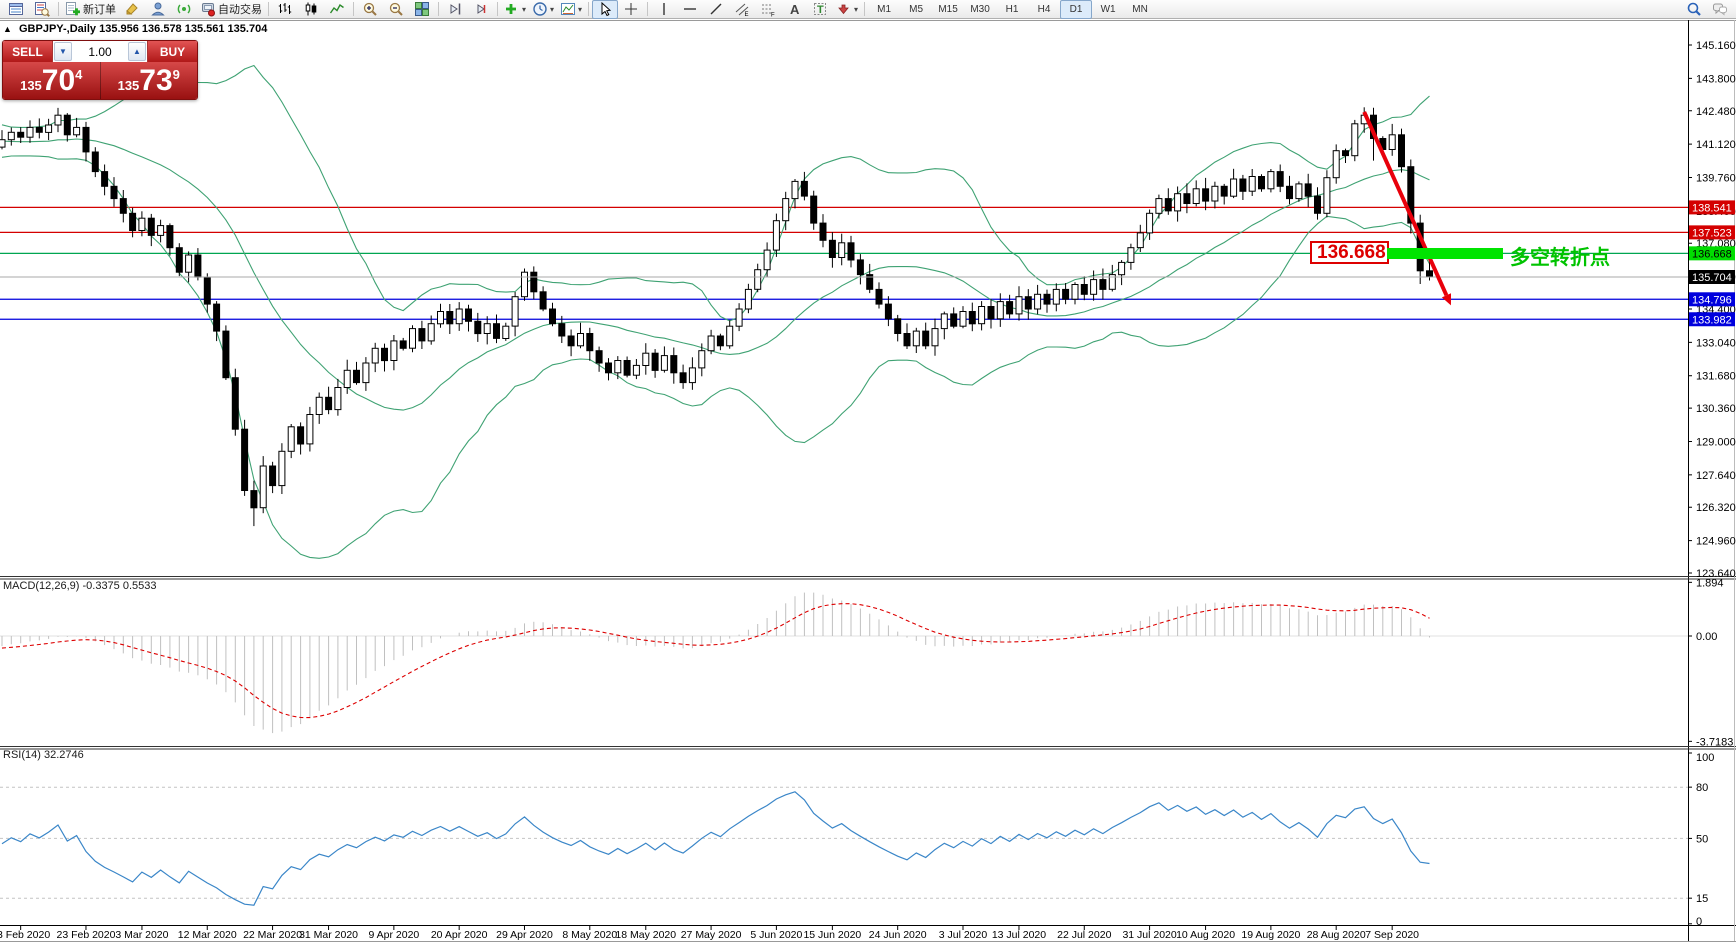 This screenshot has width=1736, height=942. I want to click on svg-text: -3.7183, so click(1714, 742).